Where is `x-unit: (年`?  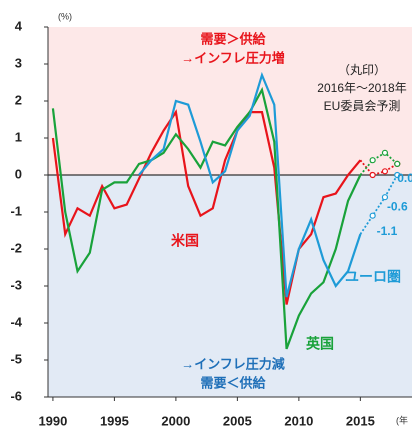
x-unit: (年 is located at coordinates (402, 419).